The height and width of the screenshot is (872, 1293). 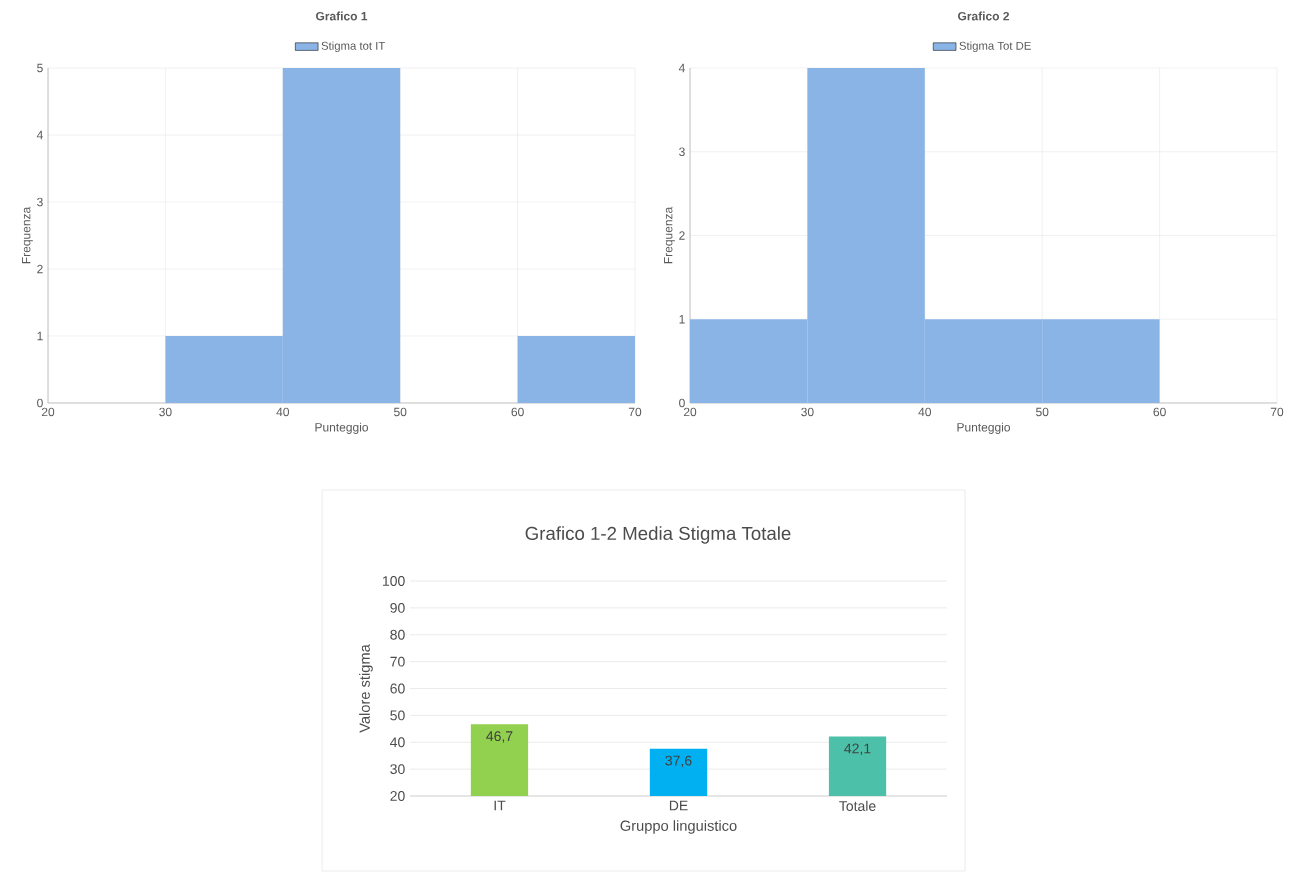 What do you see at coordinates (342, 16) in the screenshot?
I see `chart-title: Grafico 1` at bounding box center [342, 16].